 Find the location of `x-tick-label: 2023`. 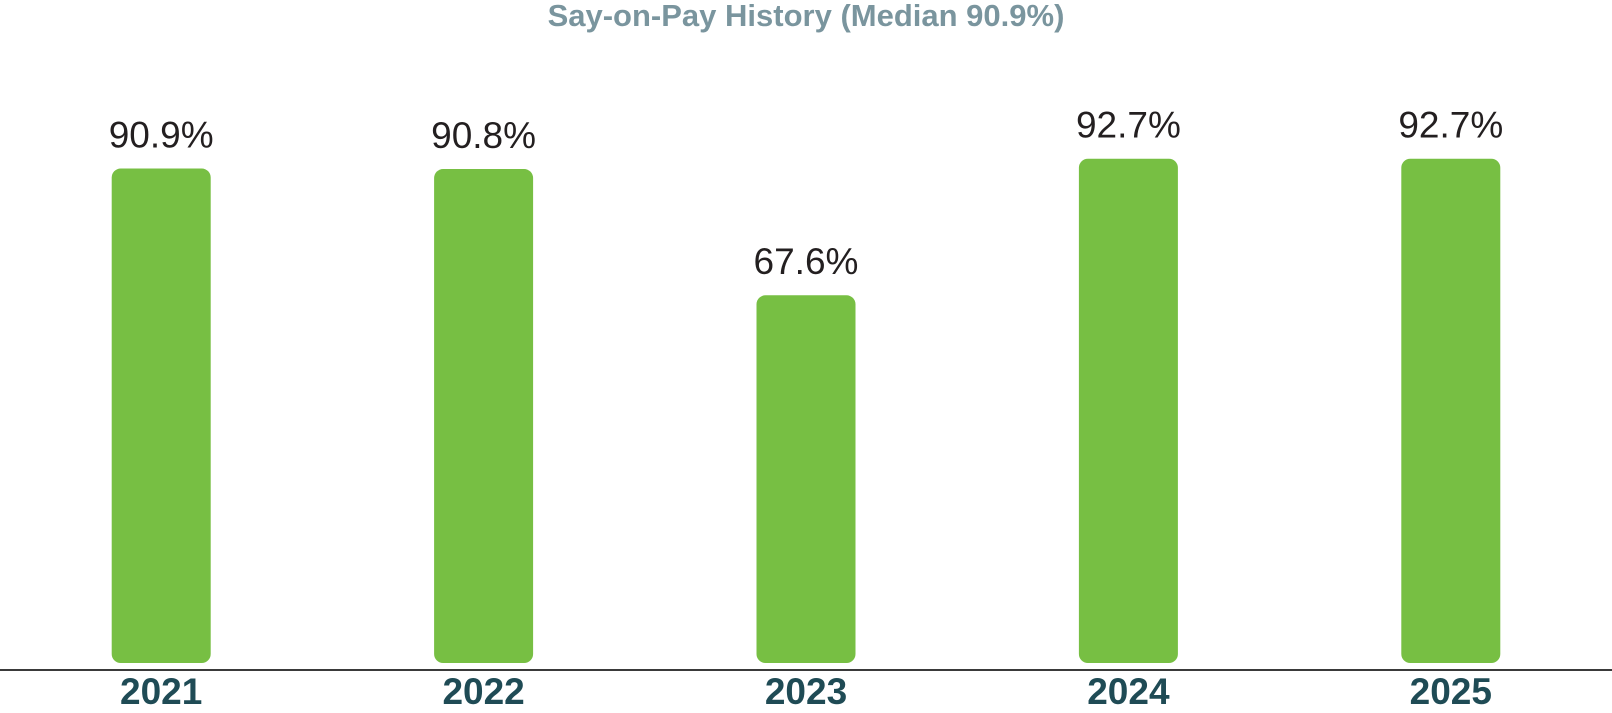

x-tick-label: 2023 is located at coordinates (806, 691).